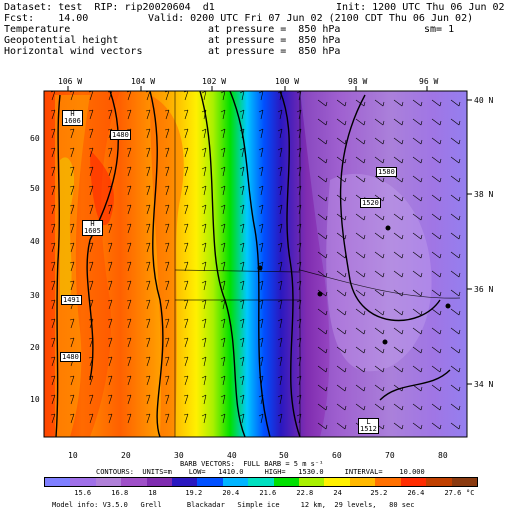  I want to click on colorbar-label: 26.4, so click(416, 493).